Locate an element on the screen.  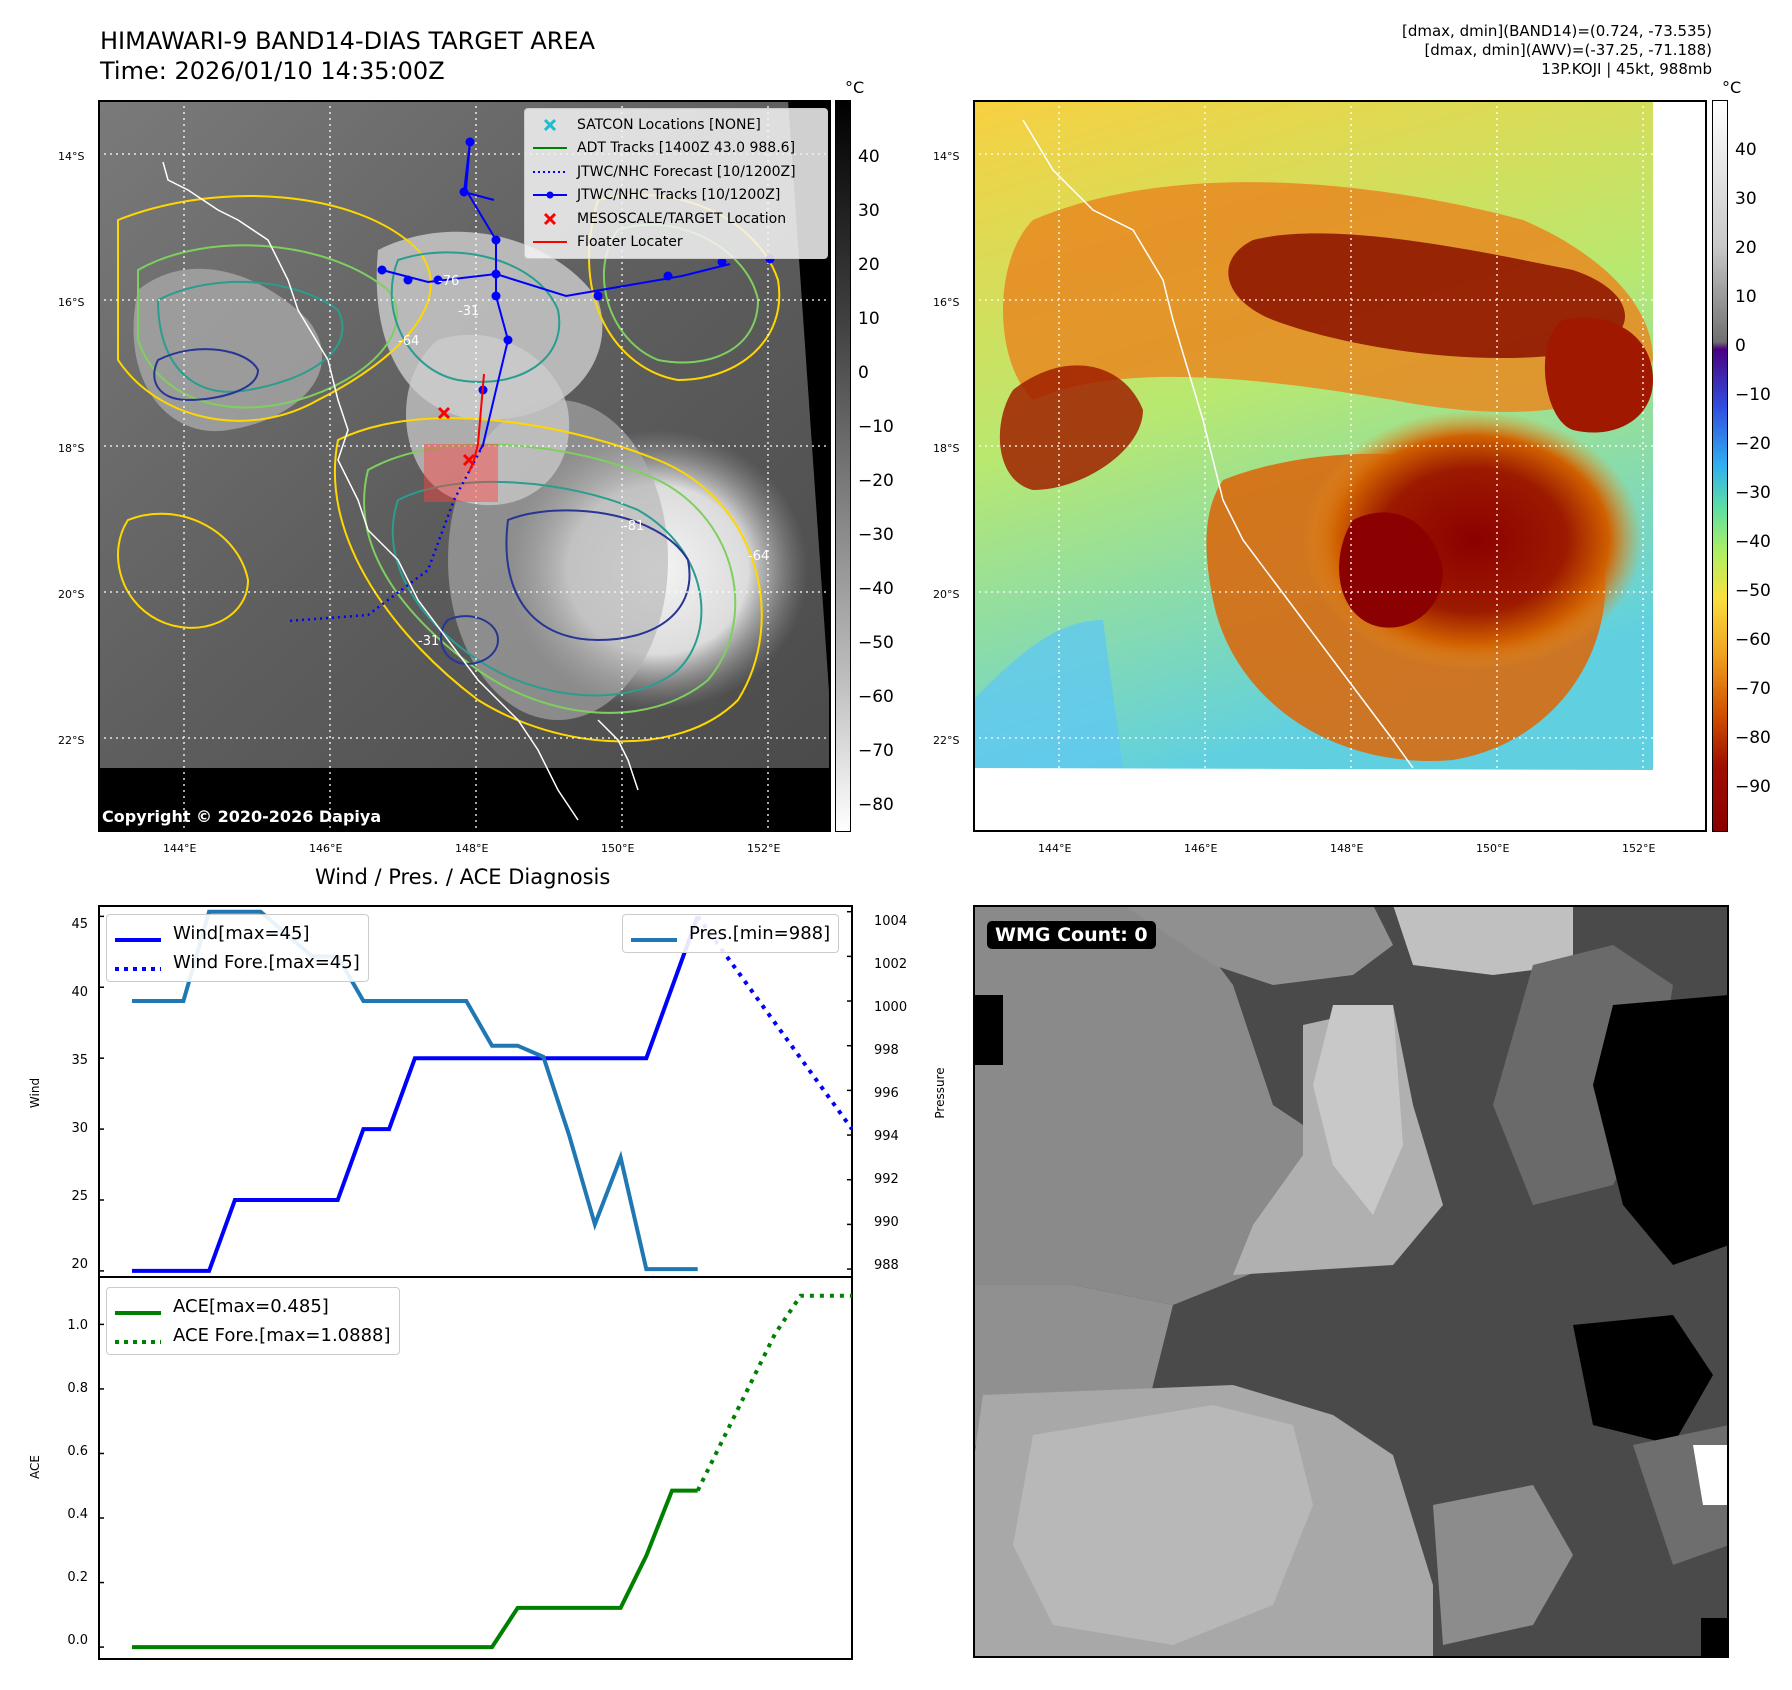
legend-label: Wind[max=45] is located at coordinates (241, 933).